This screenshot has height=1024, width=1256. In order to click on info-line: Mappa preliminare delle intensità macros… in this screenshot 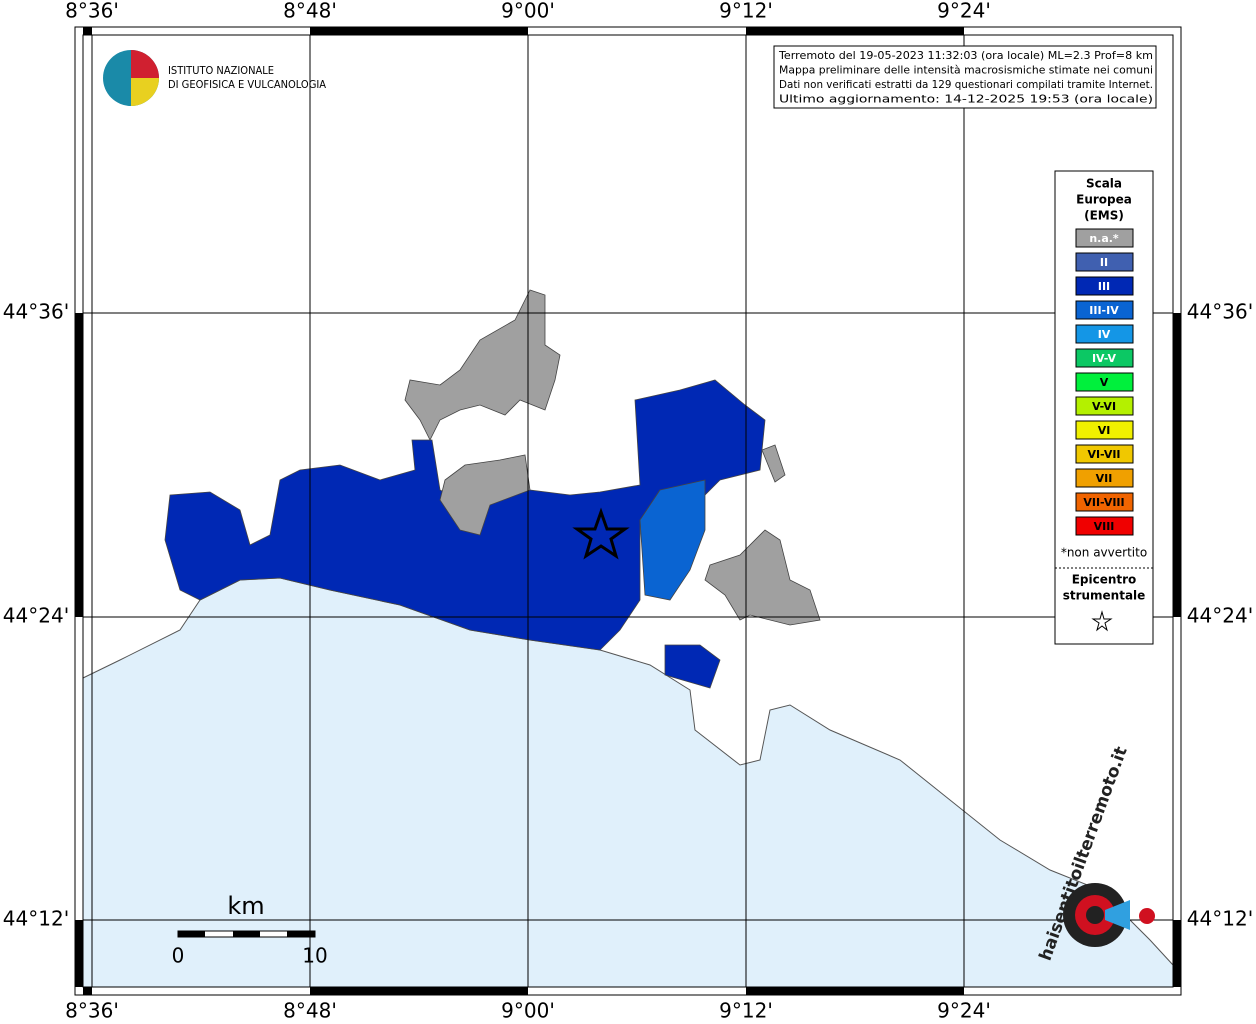, I will do `click(966, 70)`.